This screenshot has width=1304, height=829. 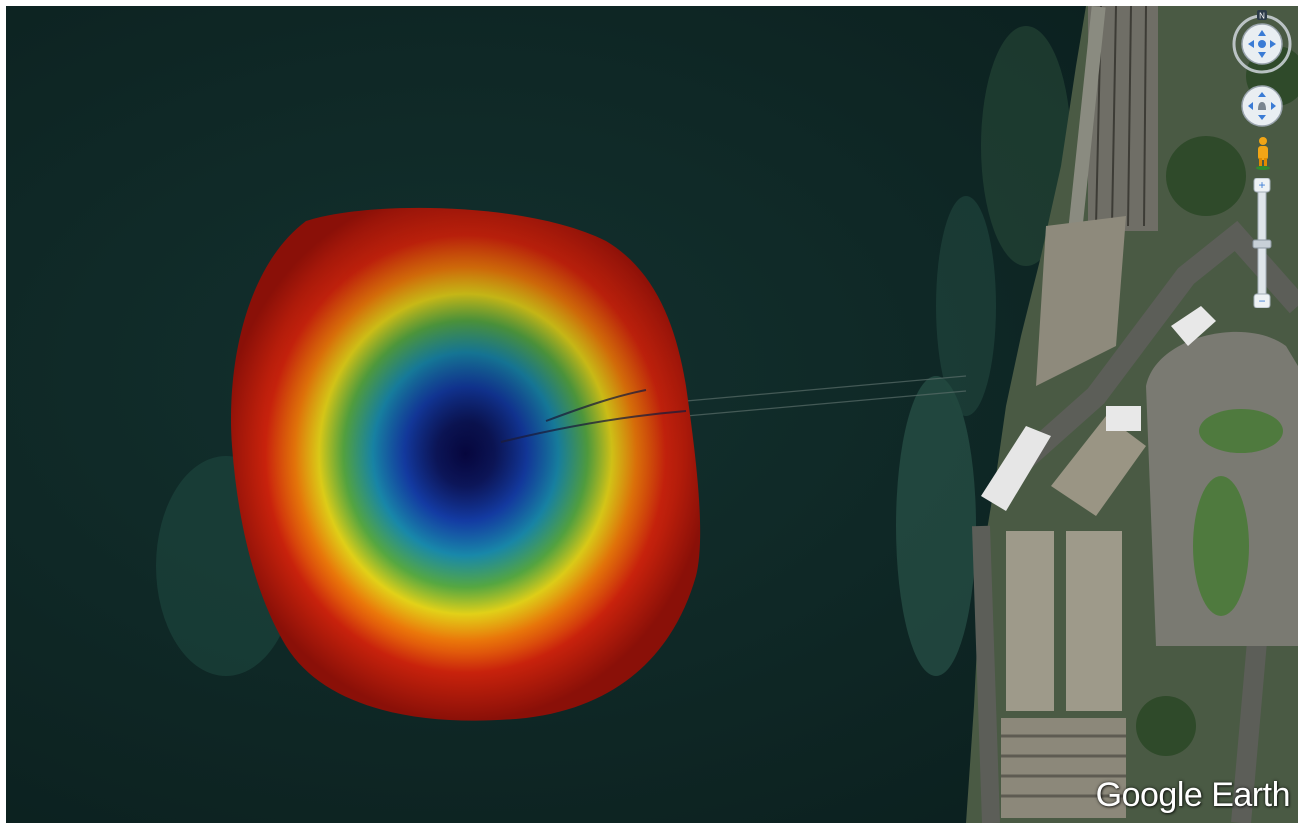 I want to click on coastal-road, so click(x=1148, y=352).